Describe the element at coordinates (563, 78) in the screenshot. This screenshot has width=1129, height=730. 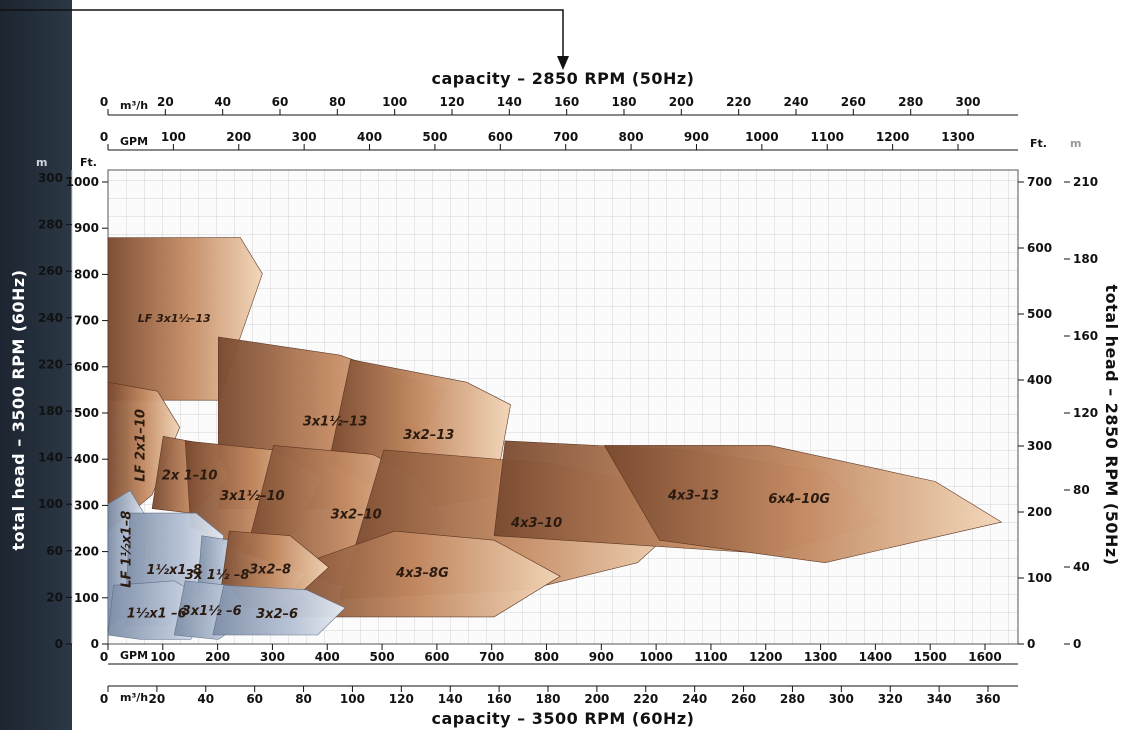
I see `top-axis-title: capacity – 2850 RPM (50Hz)` at that location.